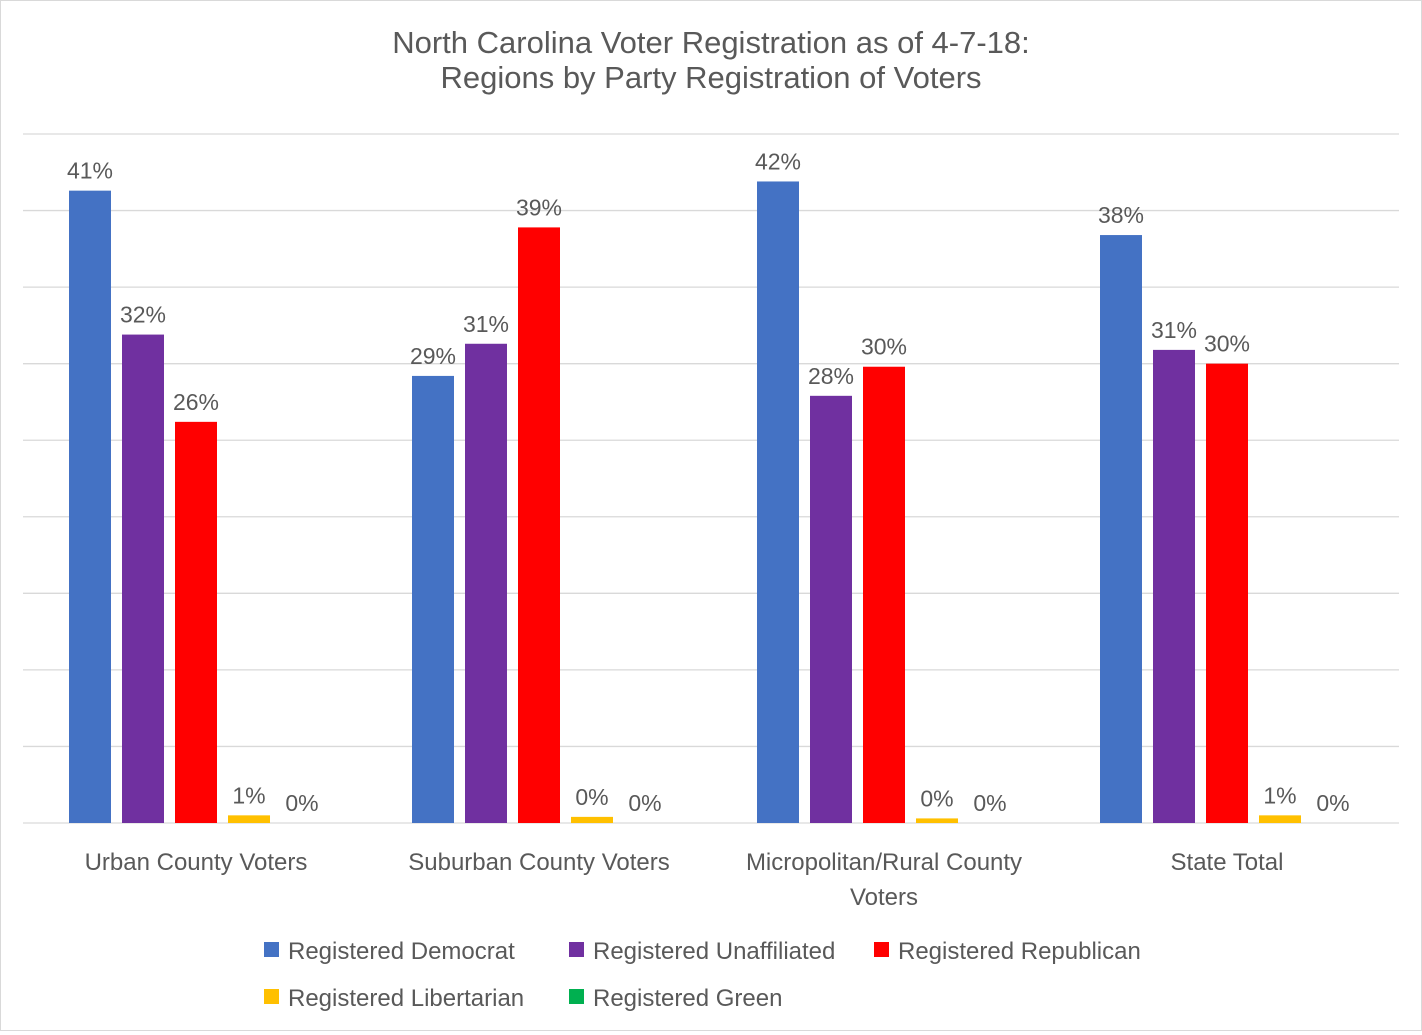  I want to click on chart-title-line: Regions by Party Registration of Voters, so click(710, 77).